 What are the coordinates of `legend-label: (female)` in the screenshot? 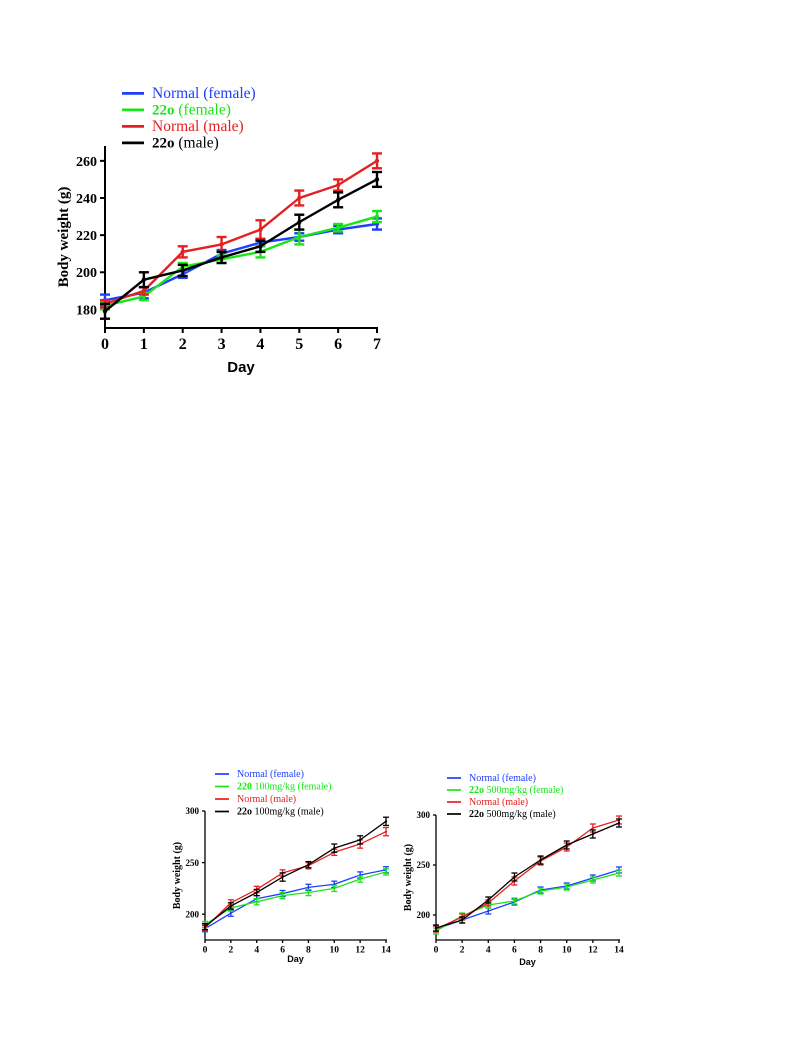 It's located at (203, 110).